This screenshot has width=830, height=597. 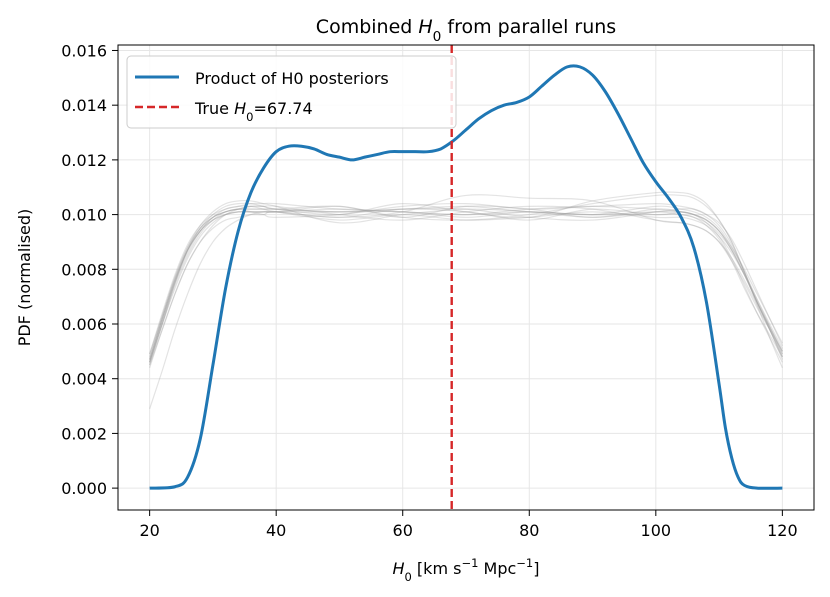 What do you see at coordinates (84, 379) in the screenshot?
I see `y-tick-label: 0.004` at bounding box center [84, 379].